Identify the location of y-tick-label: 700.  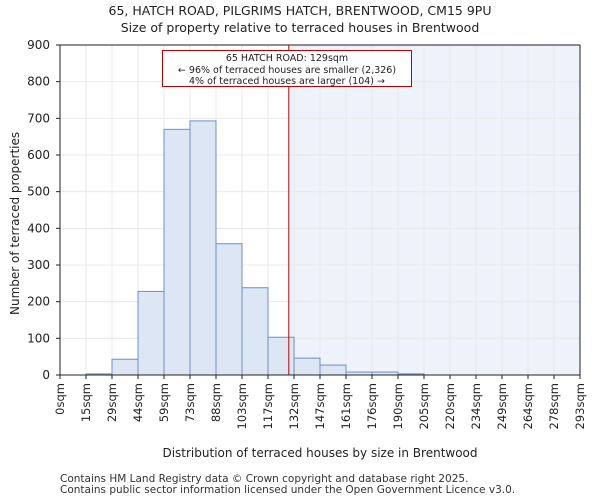
(38, 118).